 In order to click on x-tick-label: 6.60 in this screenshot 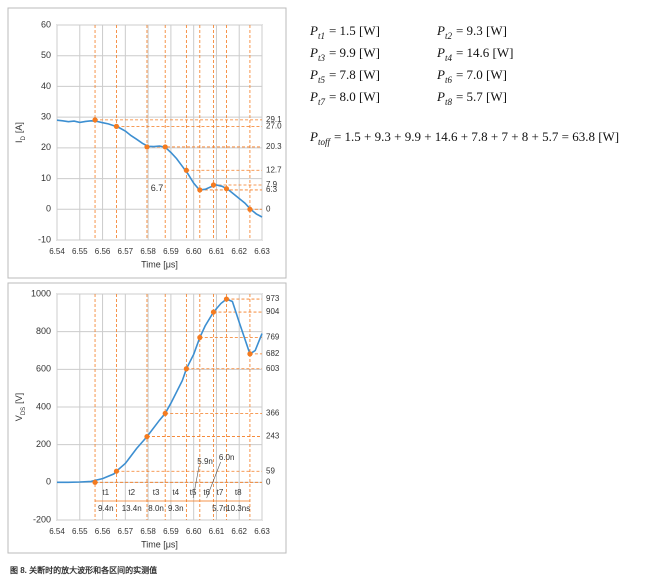, I will do `click(194, 531)`.